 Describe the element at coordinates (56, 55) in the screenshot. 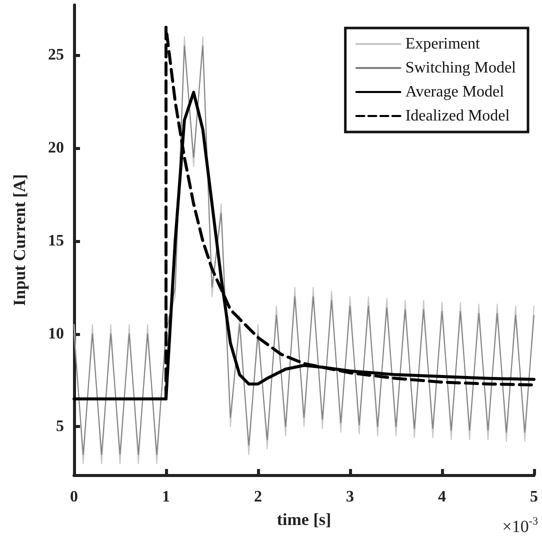

I see `y-tick-label: 25` at that location.